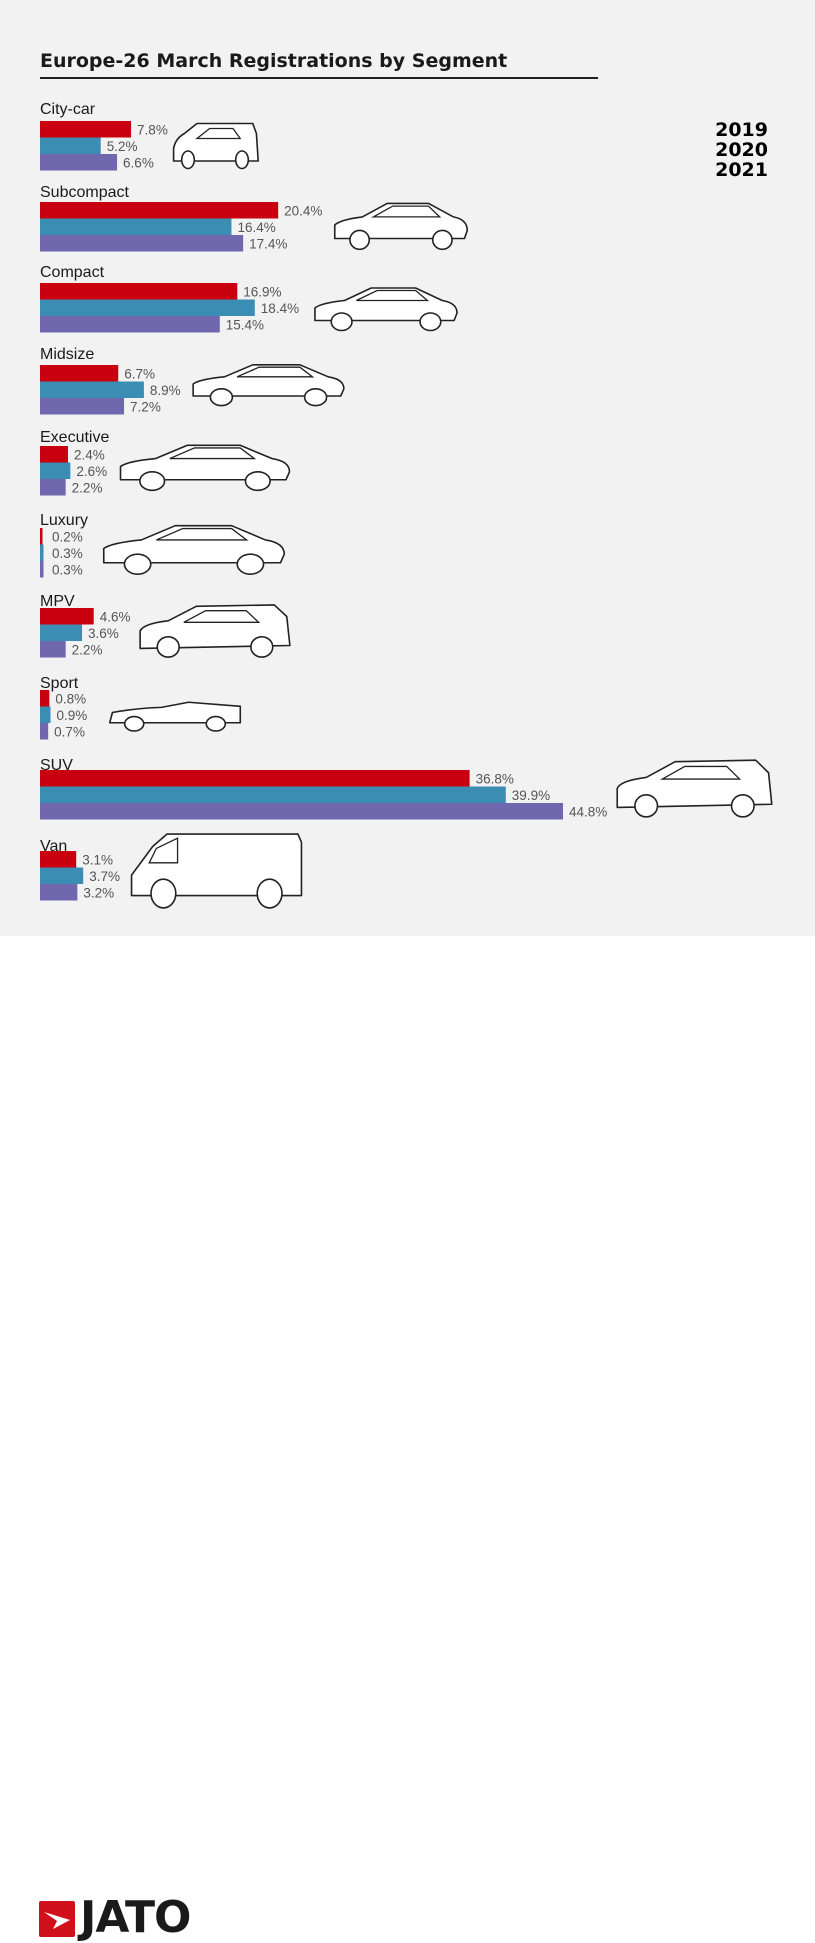  I want to click on value-label-2021: 7.2%, so click(145, 406).